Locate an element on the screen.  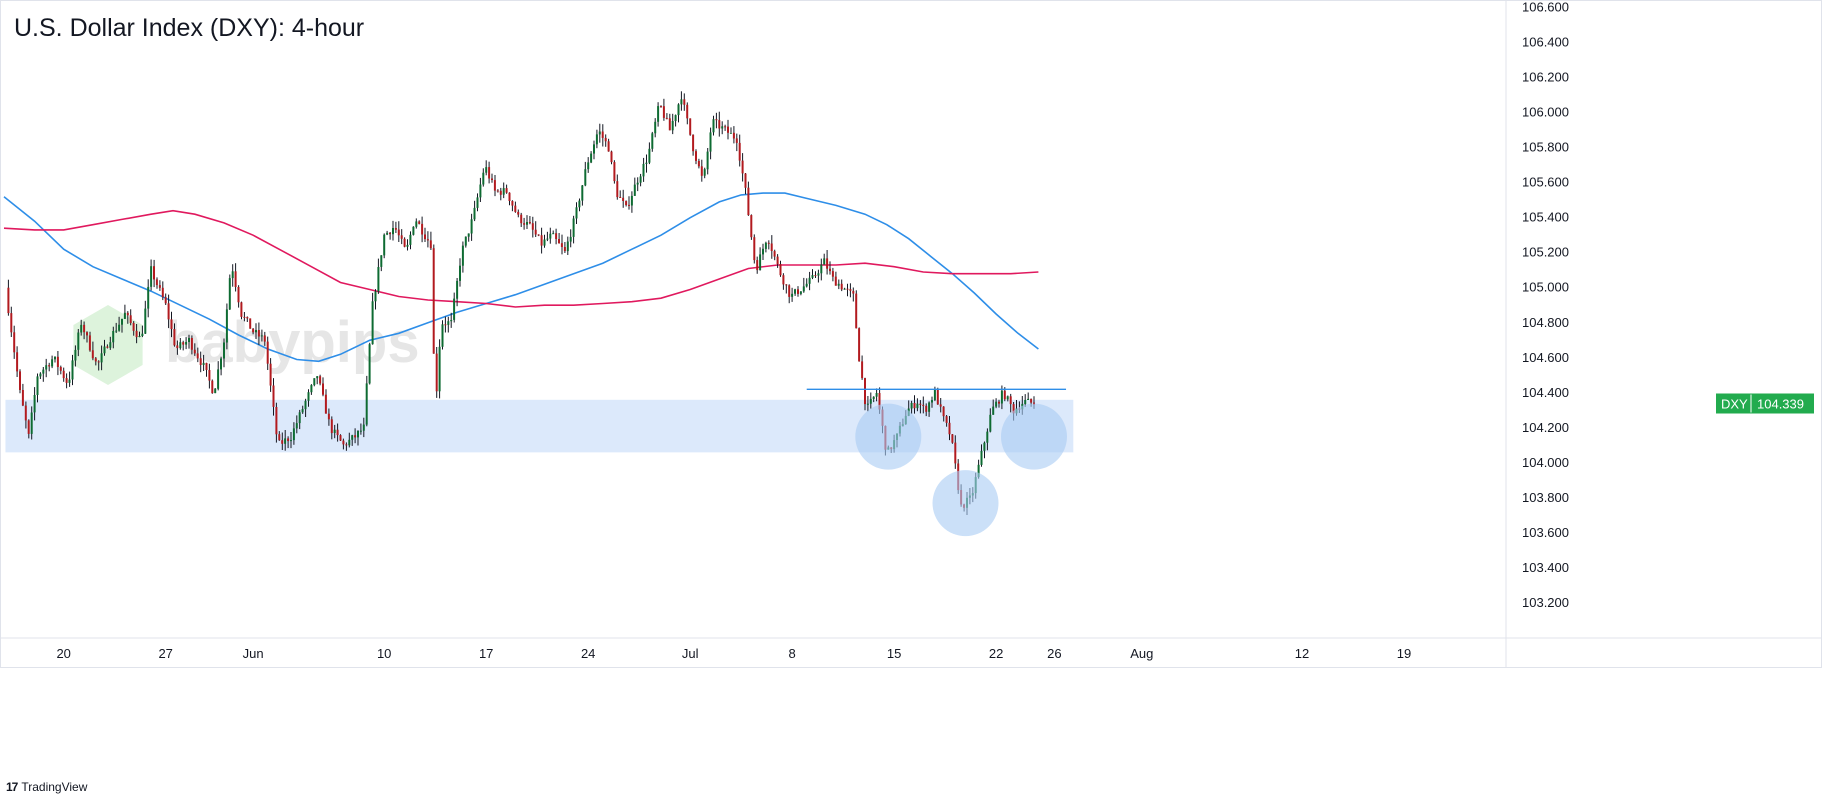
y-tick-label: 104.200 is located at coordinates (1545, 427).